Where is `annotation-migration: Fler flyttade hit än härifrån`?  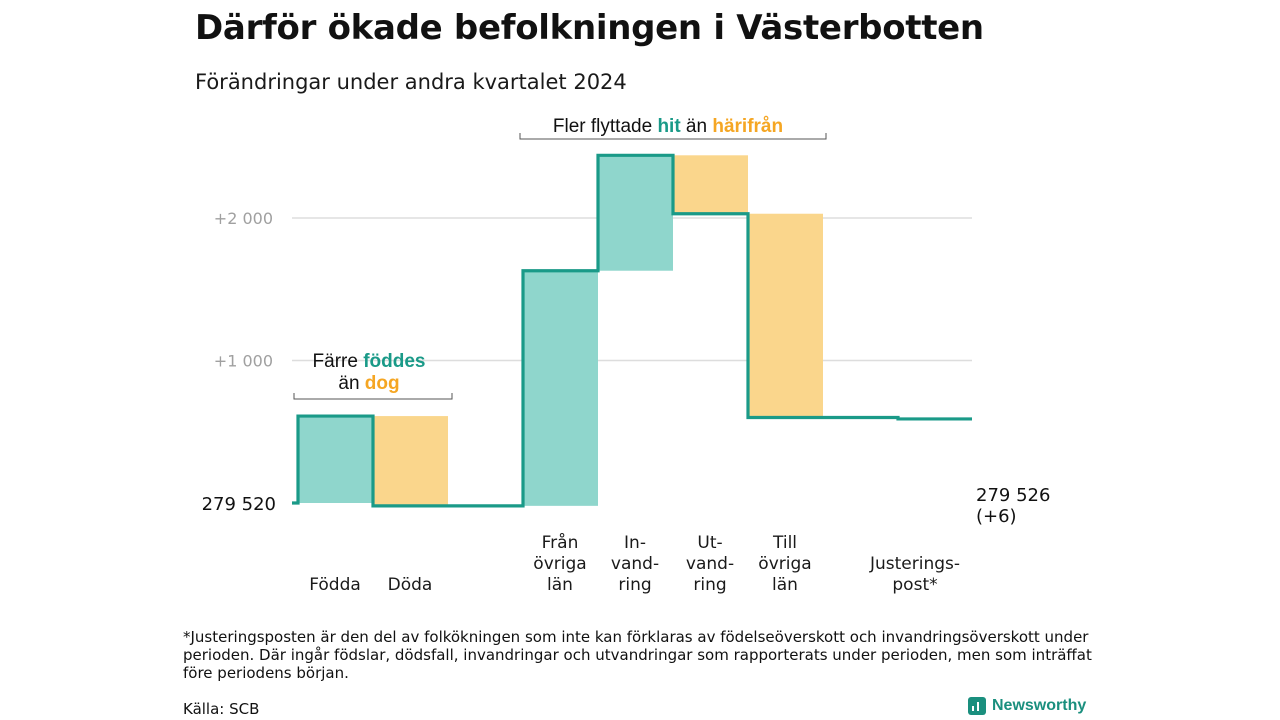 annotation-migration: Fler flyttade hit än härifrån is located at coordinates (668, 126).